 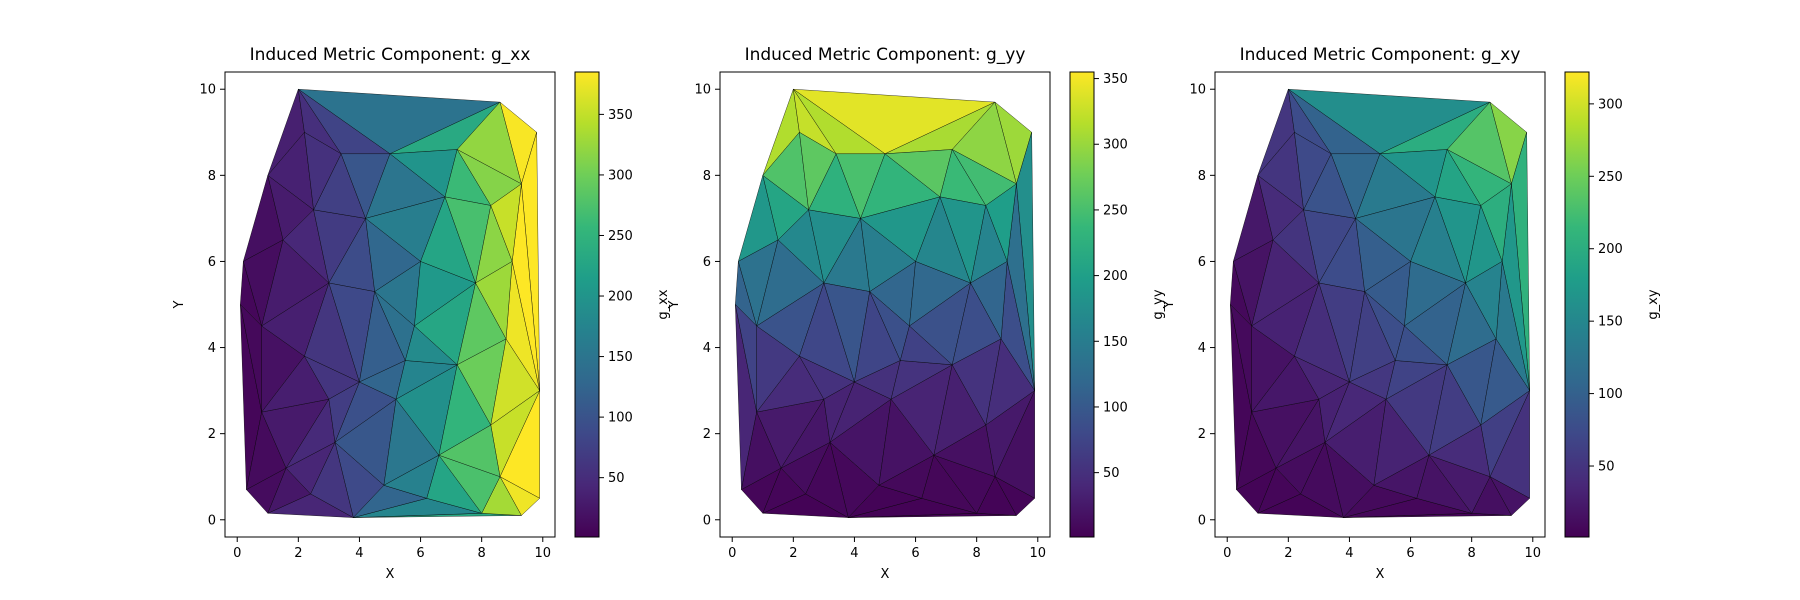 I want to click on colorbar-label: g_yy, so click(x=1158, y=304).